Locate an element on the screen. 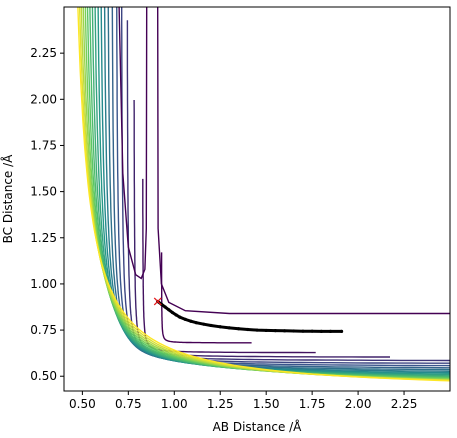 The width and height of the screenshot is (457, 438). y-tick-label: 1.50 is located at coordinates (43, 192).